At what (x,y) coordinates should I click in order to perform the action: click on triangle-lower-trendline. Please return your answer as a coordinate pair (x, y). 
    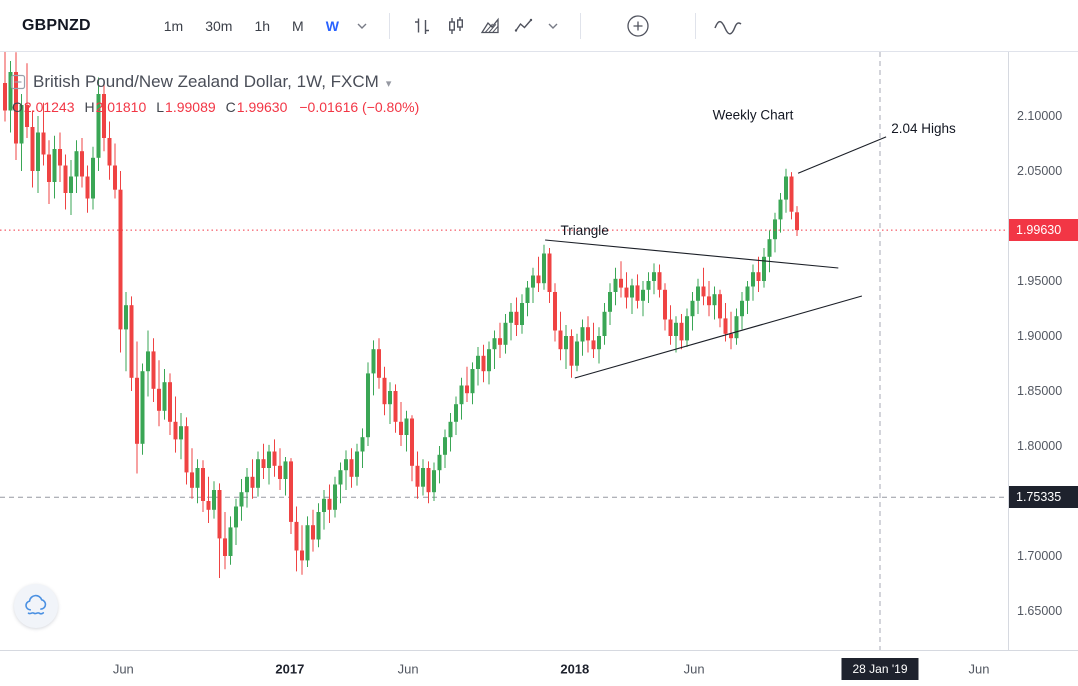
    Looking at the image, I should click on (718, 337).